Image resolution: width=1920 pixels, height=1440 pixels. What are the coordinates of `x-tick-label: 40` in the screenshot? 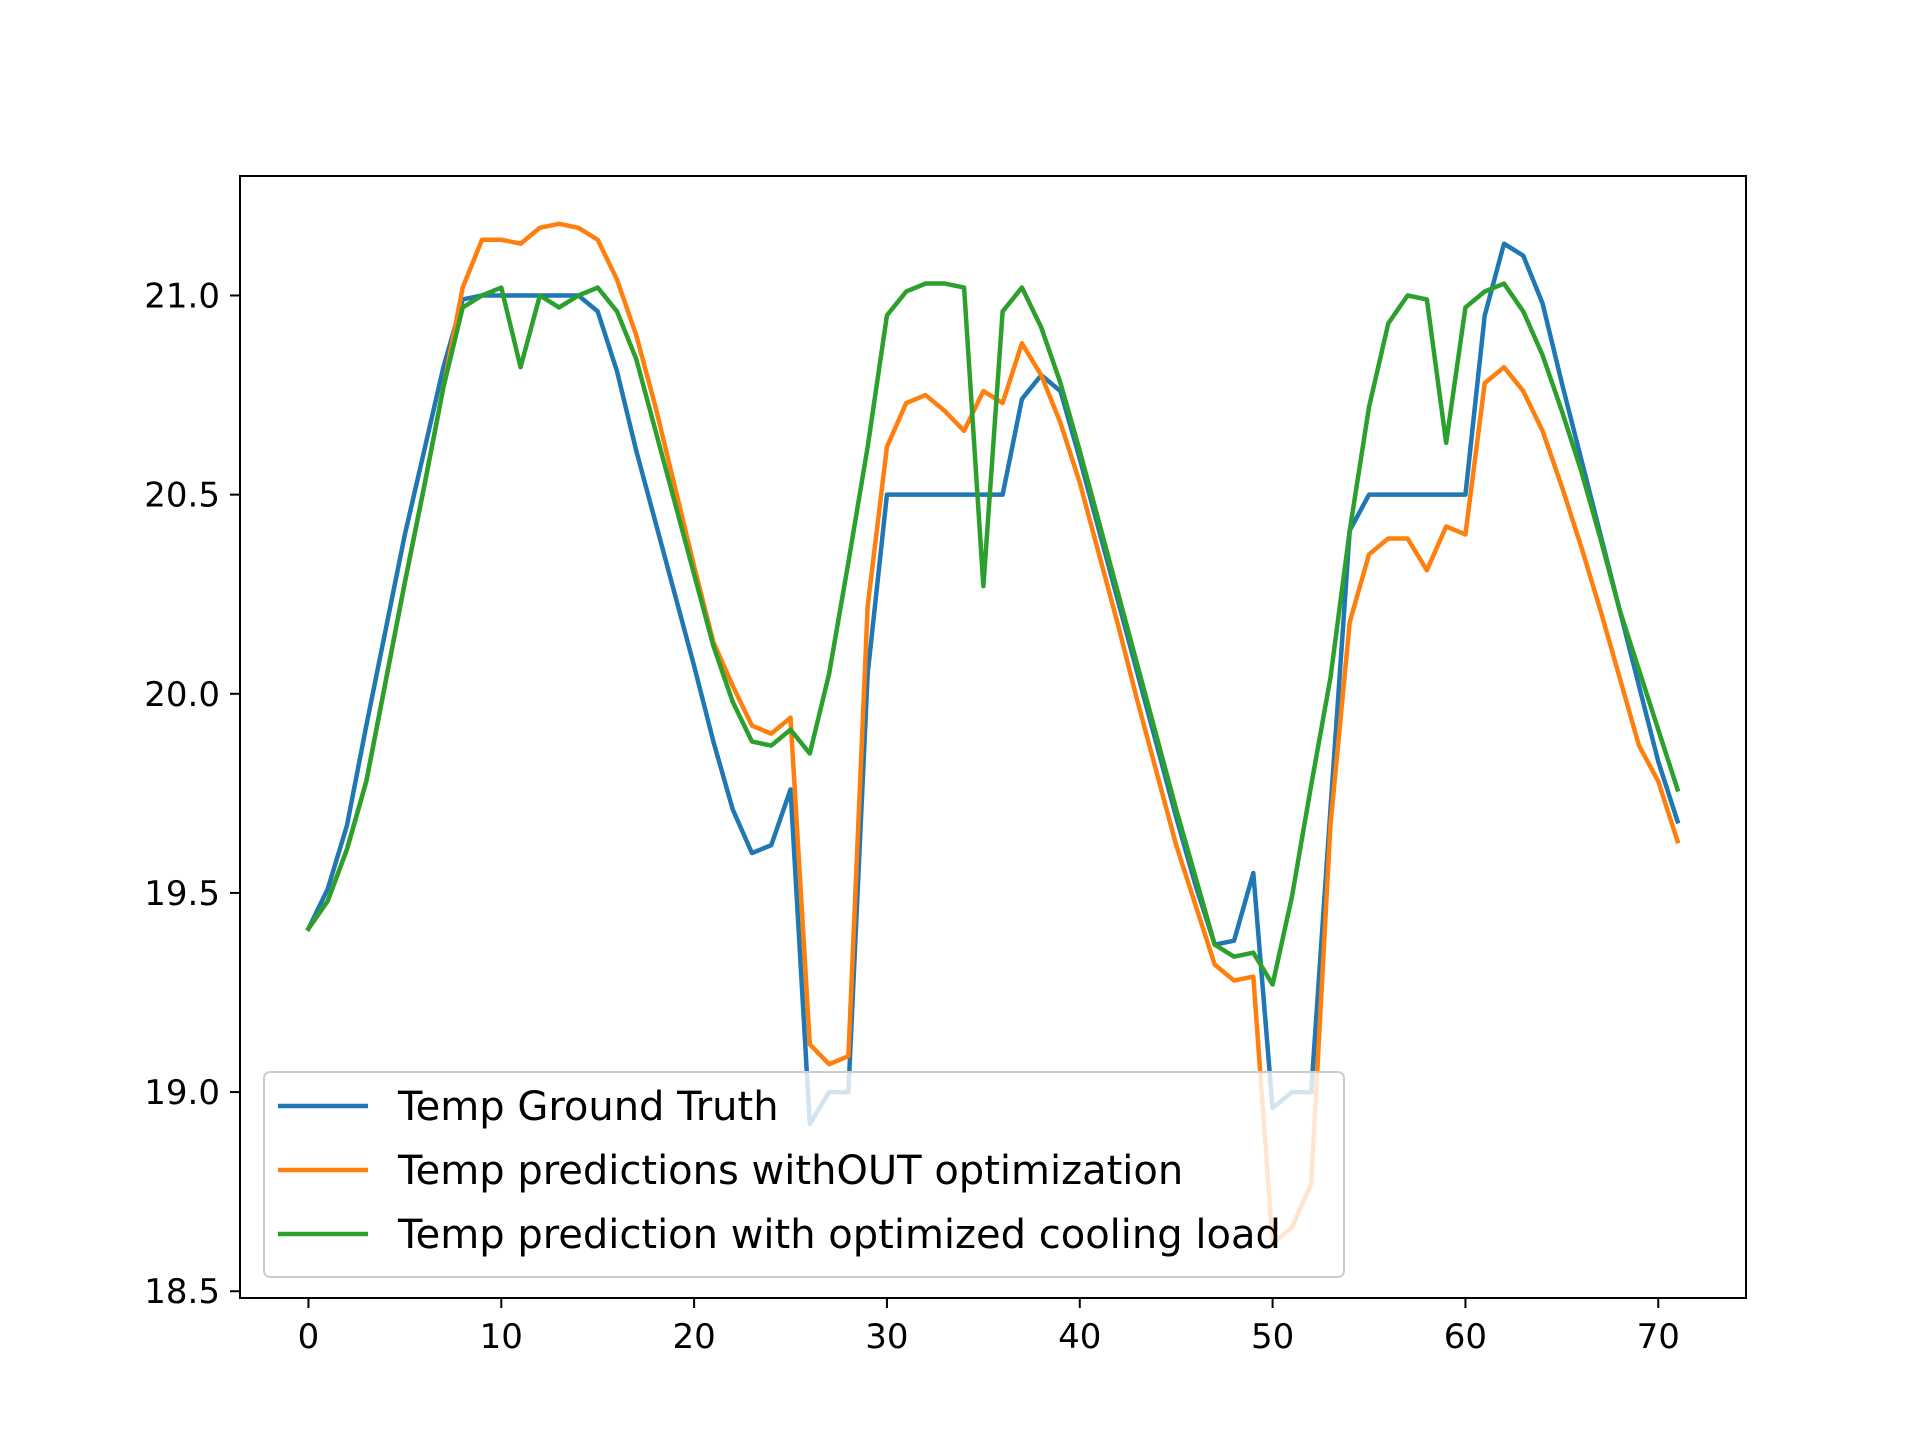 It's located at (1079, 1337).